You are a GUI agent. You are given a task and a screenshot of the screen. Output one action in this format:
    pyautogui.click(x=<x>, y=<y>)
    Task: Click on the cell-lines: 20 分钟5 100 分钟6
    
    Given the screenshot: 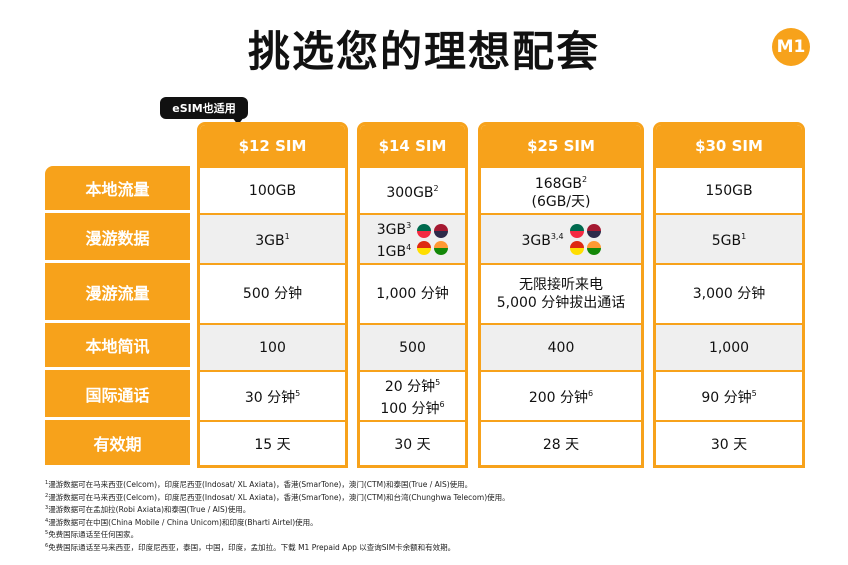 What is the action you would take?
    pyautogui.click(x=412, y=396)
    